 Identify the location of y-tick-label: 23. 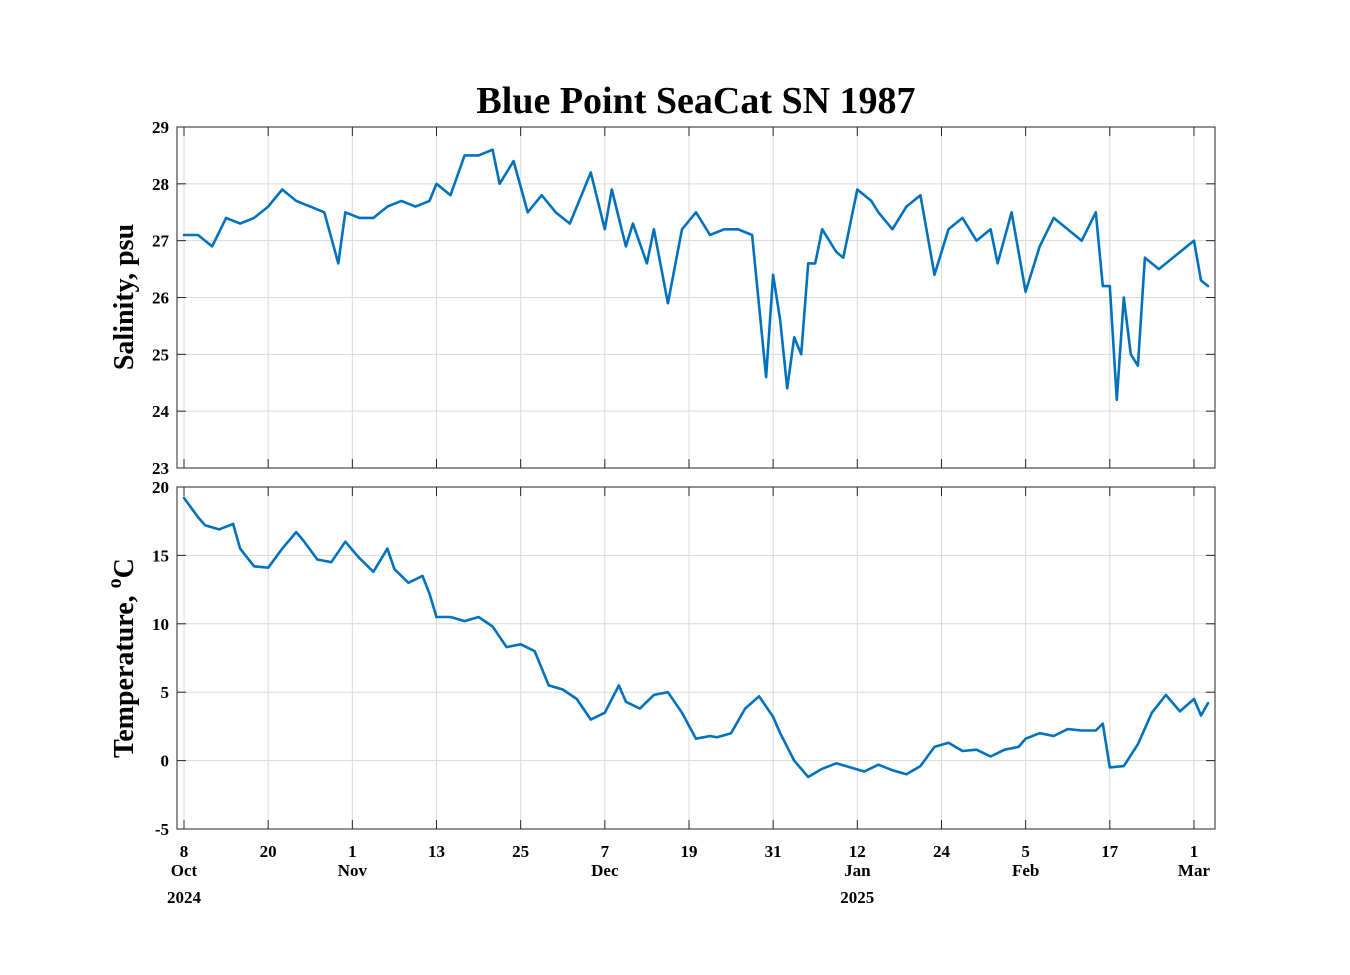
(160, 468).